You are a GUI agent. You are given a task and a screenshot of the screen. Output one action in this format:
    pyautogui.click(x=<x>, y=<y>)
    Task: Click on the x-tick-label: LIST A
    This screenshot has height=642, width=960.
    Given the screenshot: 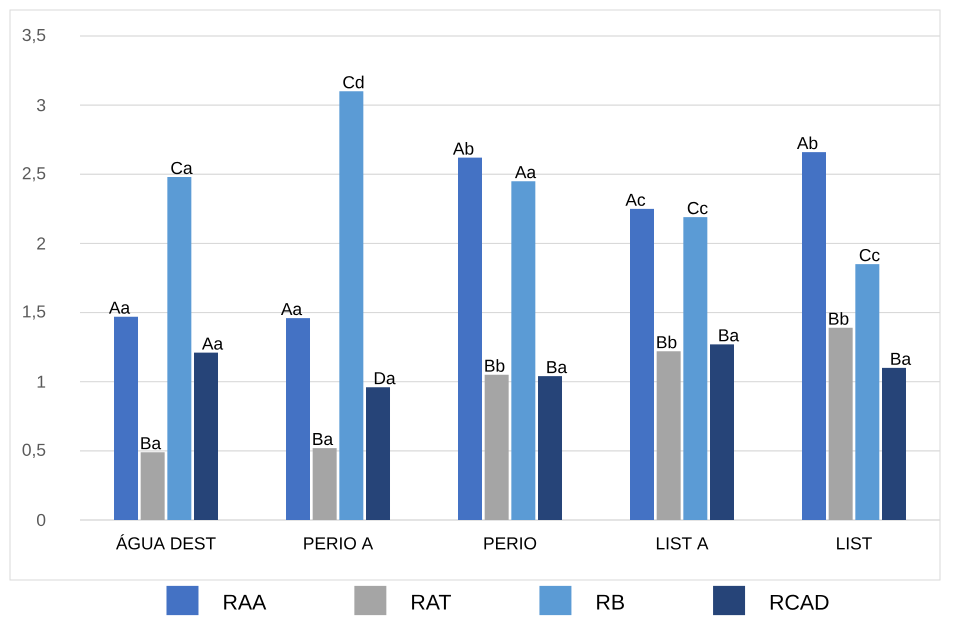 What is the action you would take?
    pyautogui.click(x=682, y=543)
    